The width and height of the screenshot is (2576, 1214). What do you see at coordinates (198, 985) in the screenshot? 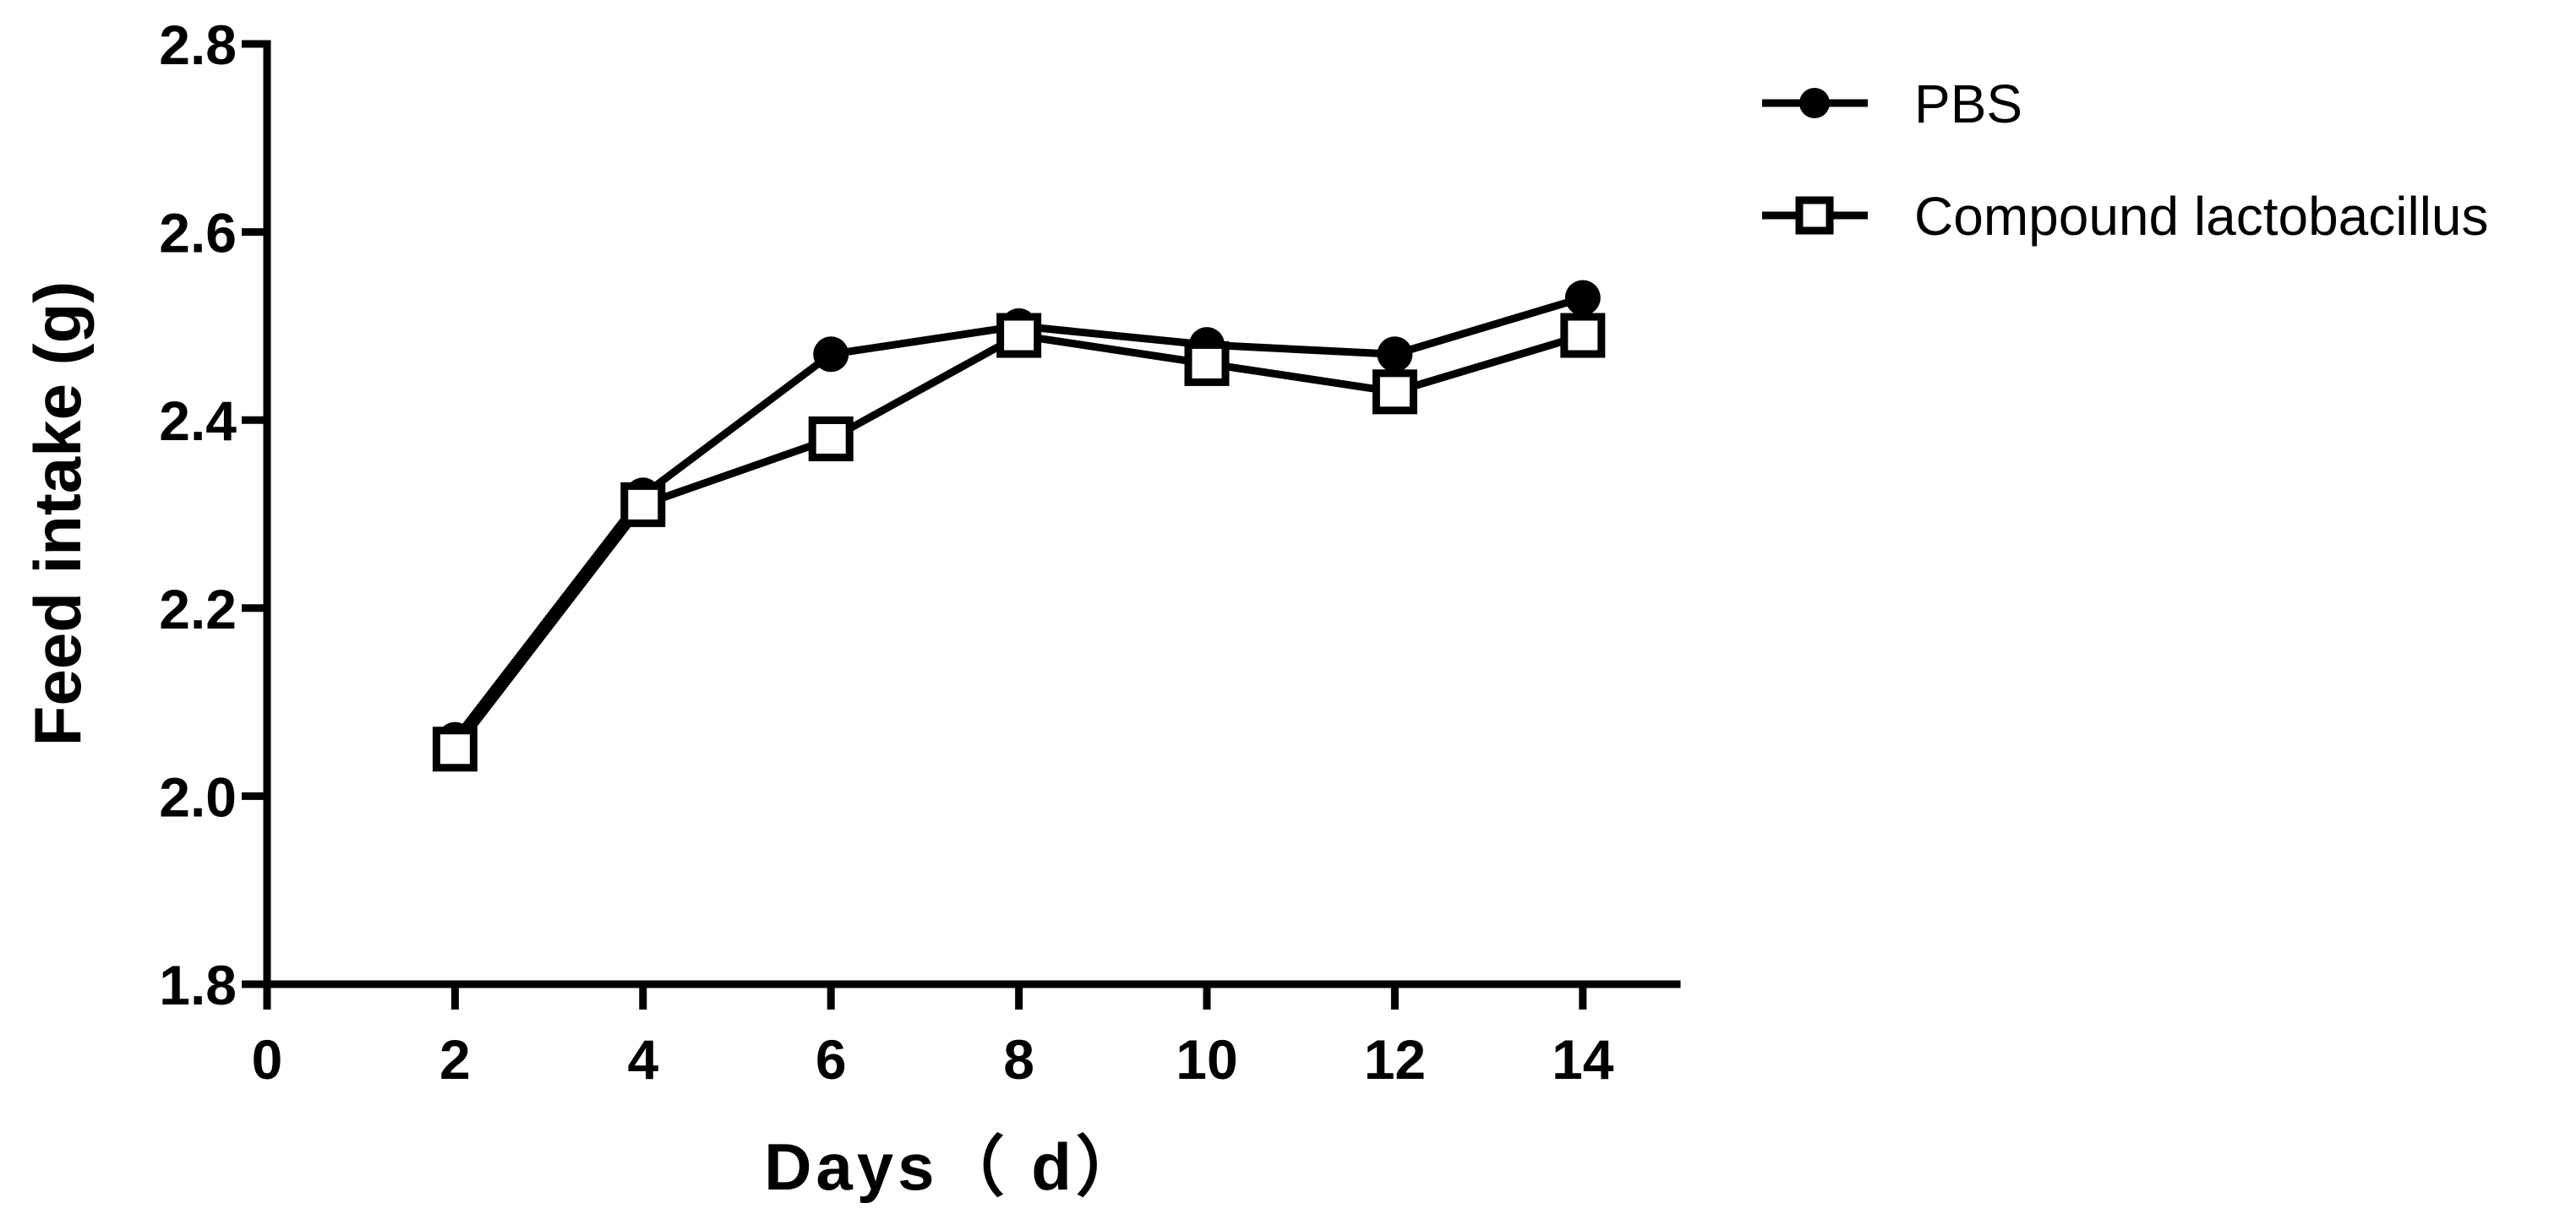
I see `y-tick-label: 1.8` at bounding box center [198, 985].